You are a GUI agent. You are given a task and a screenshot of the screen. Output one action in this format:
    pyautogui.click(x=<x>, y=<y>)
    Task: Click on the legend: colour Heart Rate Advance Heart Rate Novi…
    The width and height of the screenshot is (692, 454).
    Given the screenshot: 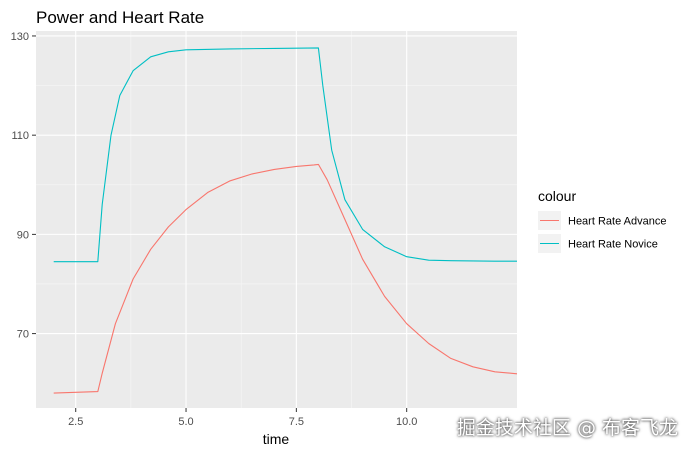 What is the action you would take?
    pyautogui.click(x=602, y=220)
    